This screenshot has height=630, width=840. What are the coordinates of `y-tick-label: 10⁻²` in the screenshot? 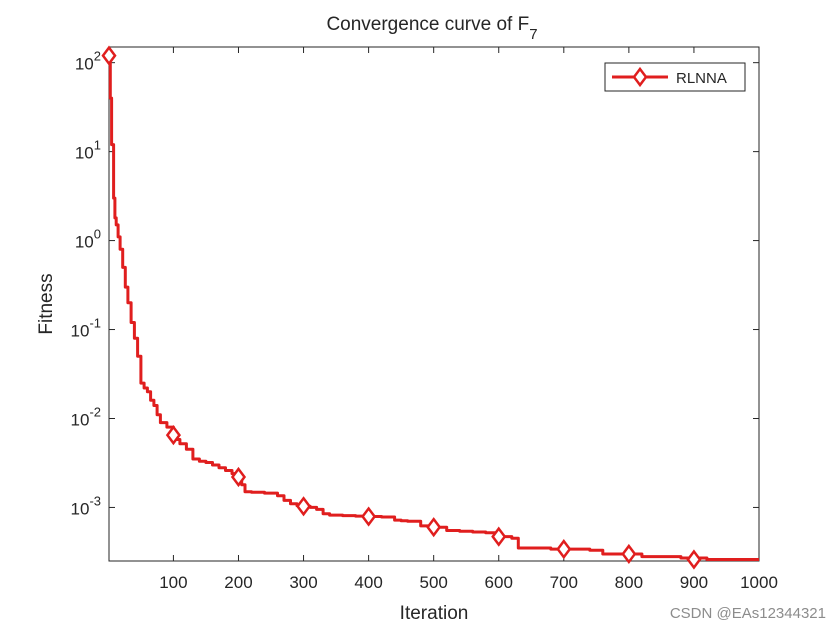 It's located at (86, 416).